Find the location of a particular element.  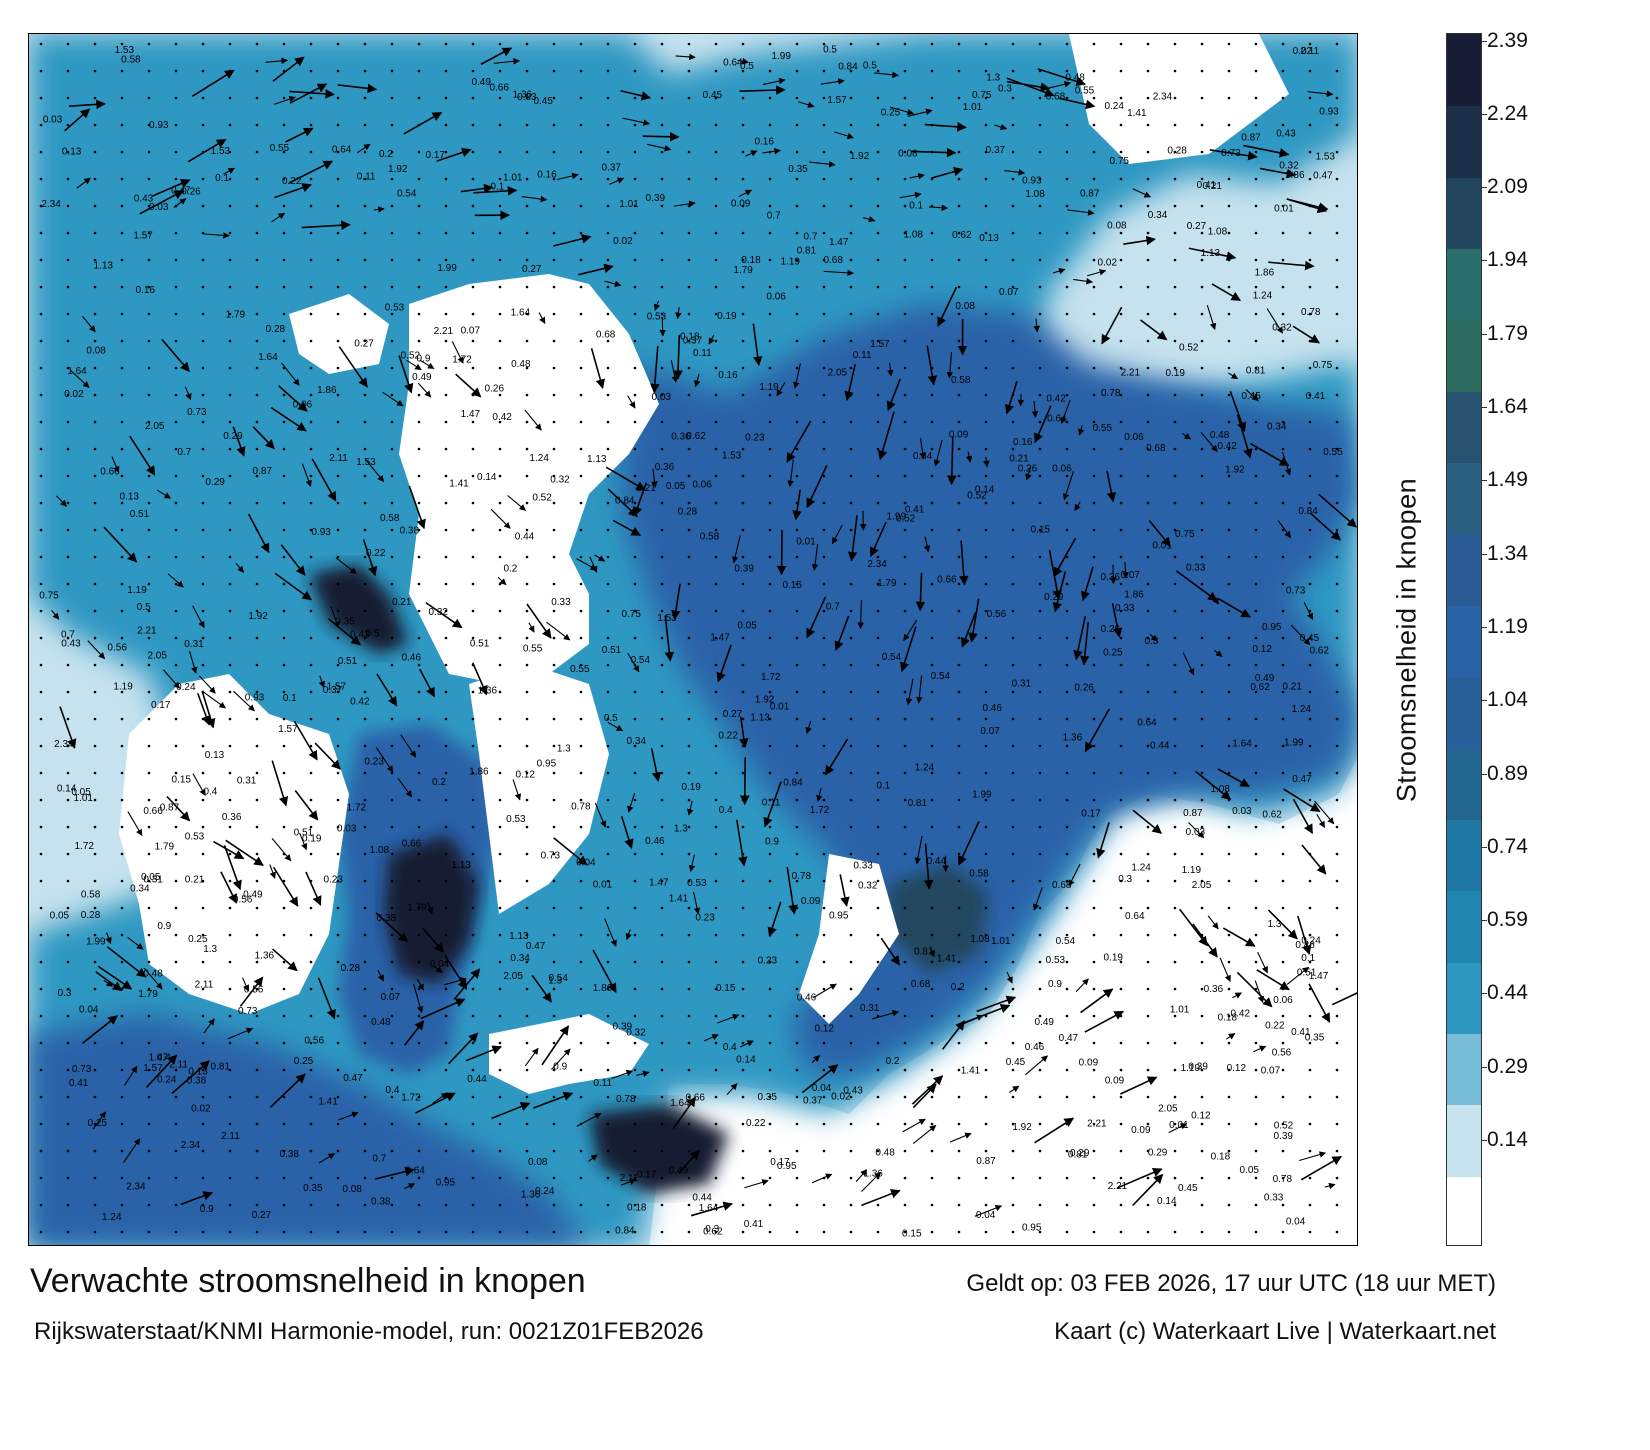

speed-label: 1.57 is located at coordinates (337, 686).